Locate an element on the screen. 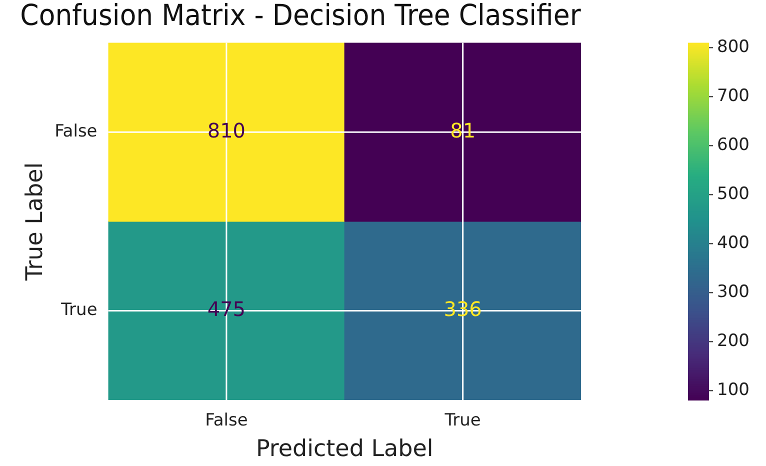  color-bar-label: 500 is located at coordinates (733, 194).